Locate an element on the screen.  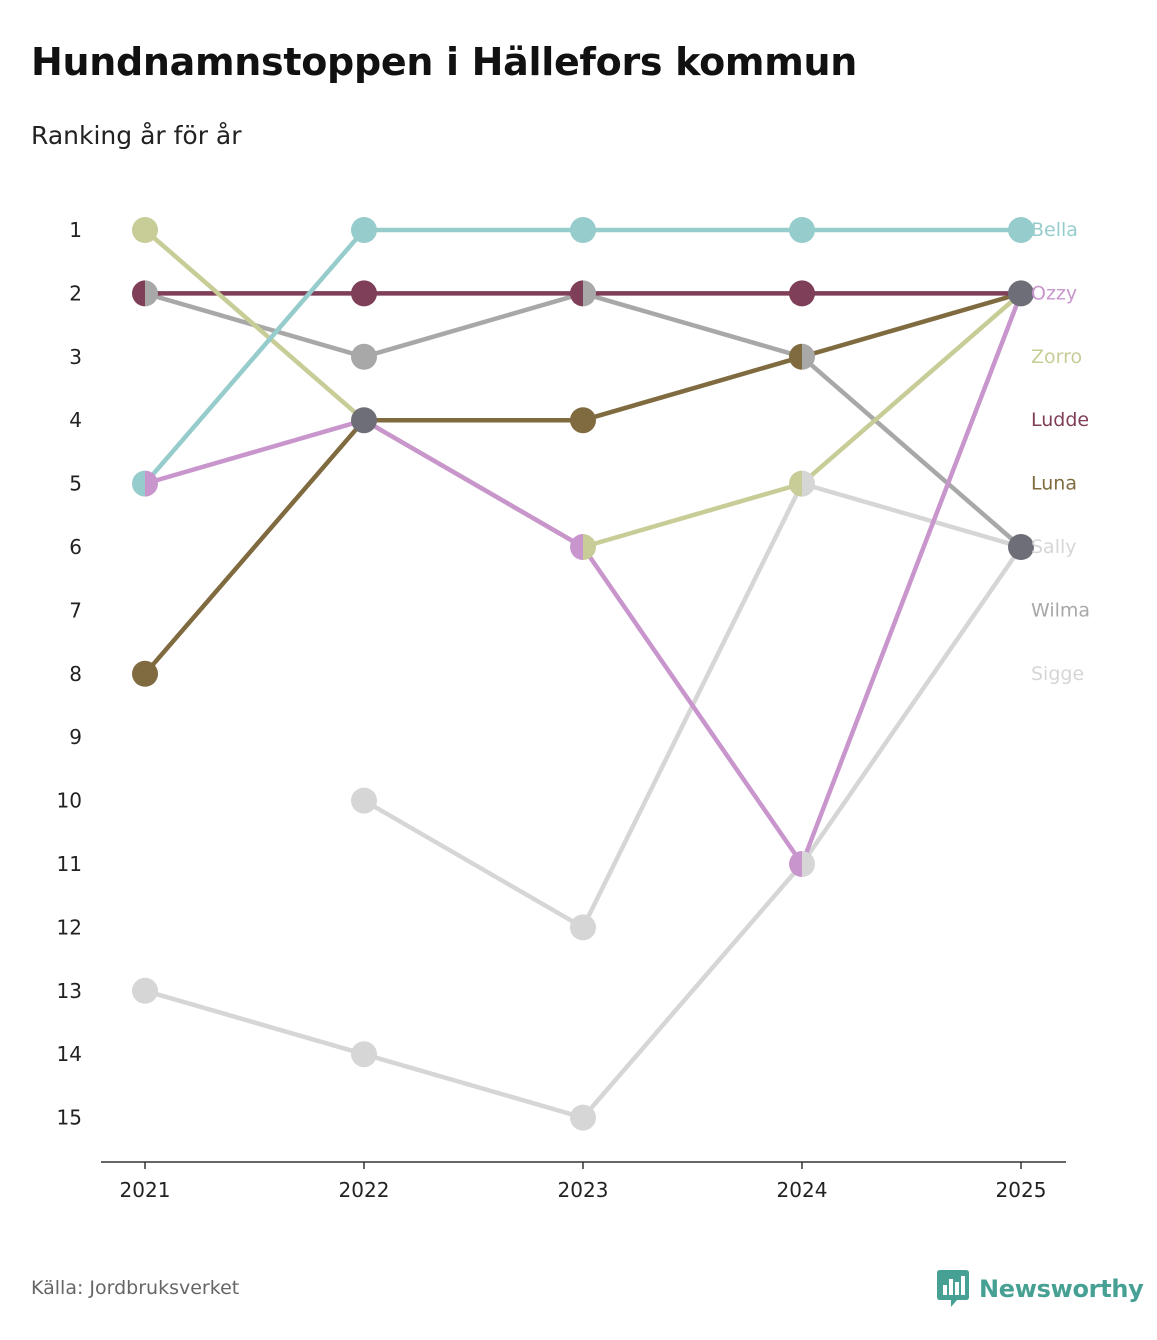
y-tick-label: 2 is located at coordinates (75, 293).